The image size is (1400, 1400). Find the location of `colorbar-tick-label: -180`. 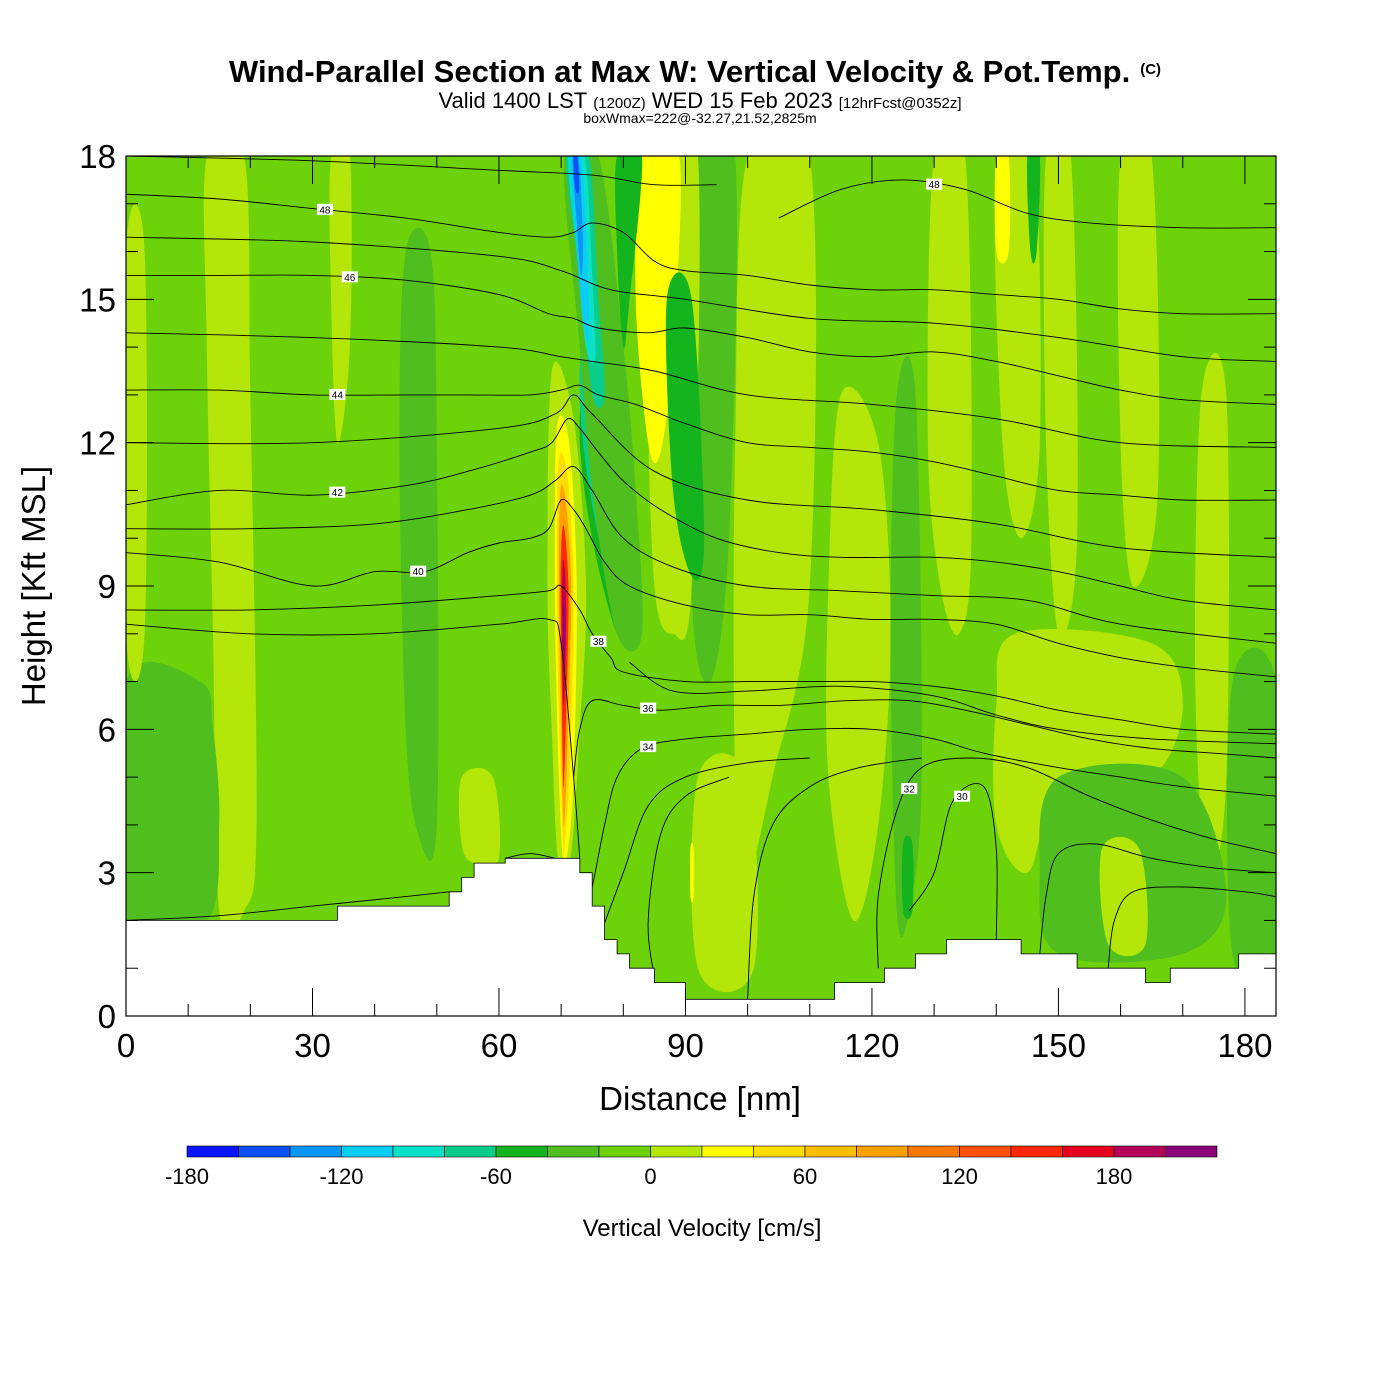

colorbar-tick-label: -180 is located at coordinates (187, 1176).